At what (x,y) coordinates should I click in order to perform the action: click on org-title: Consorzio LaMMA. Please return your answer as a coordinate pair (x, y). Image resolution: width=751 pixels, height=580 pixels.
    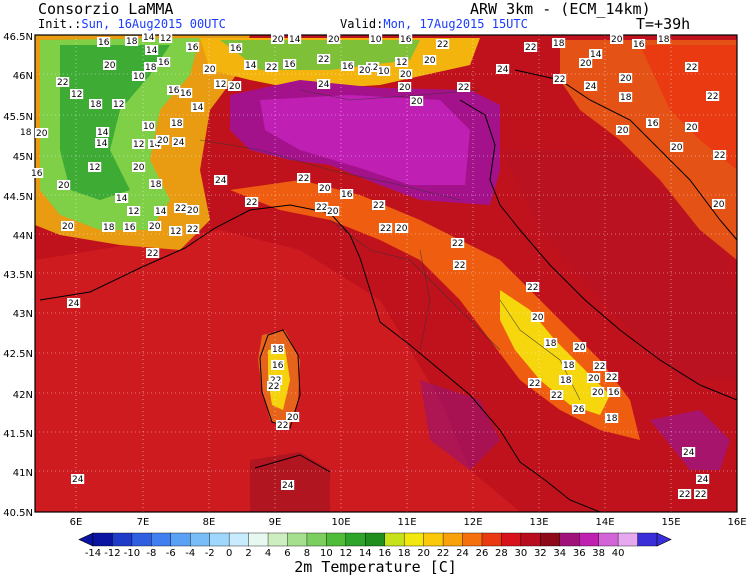
    Looking at the image, I should click on (106, 9).